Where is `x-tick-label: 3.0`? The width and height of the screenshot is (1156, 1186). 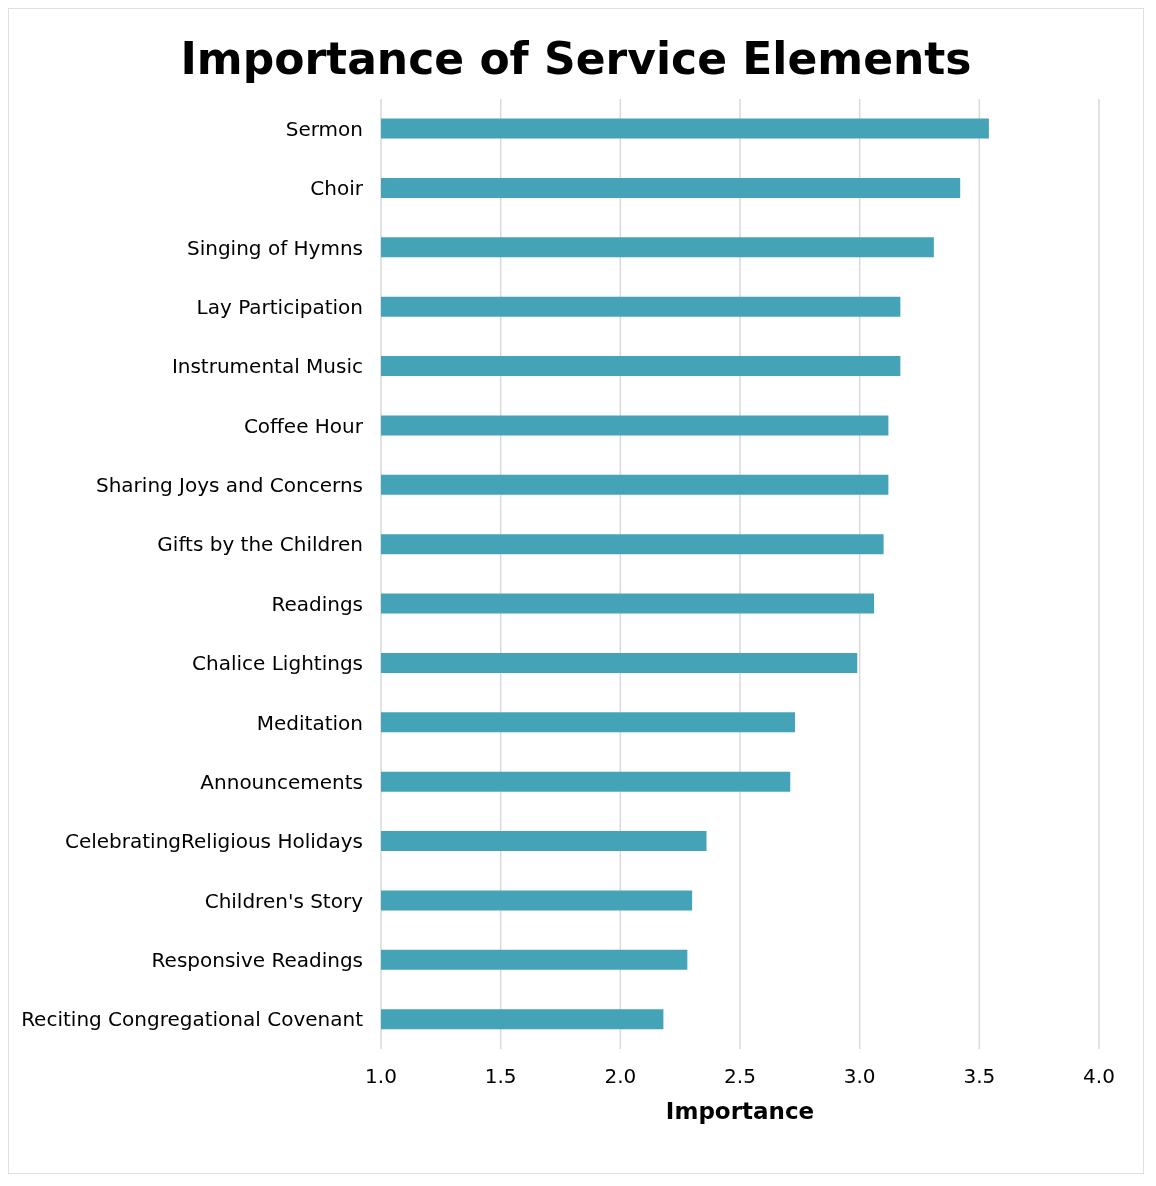
x-tick-label: 3.0 is located at coordinates (859, 1076).